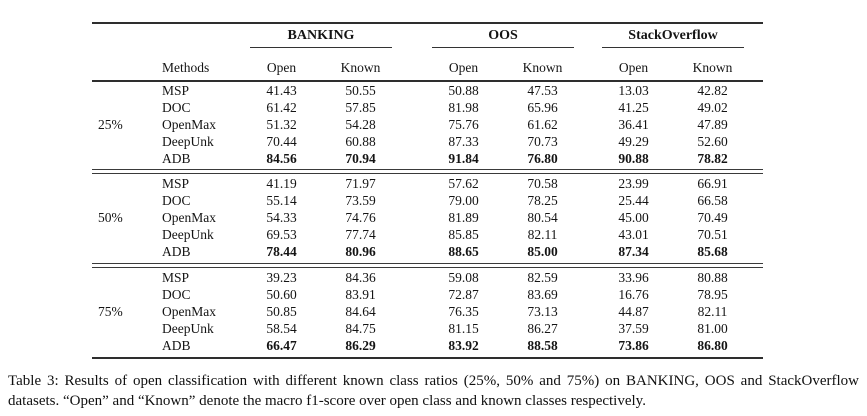 The width and height of the screenshot is (867, 416). Describe the element at coordinates (176, 252) in the screenshot. I see `method-name: ADB` at that location.